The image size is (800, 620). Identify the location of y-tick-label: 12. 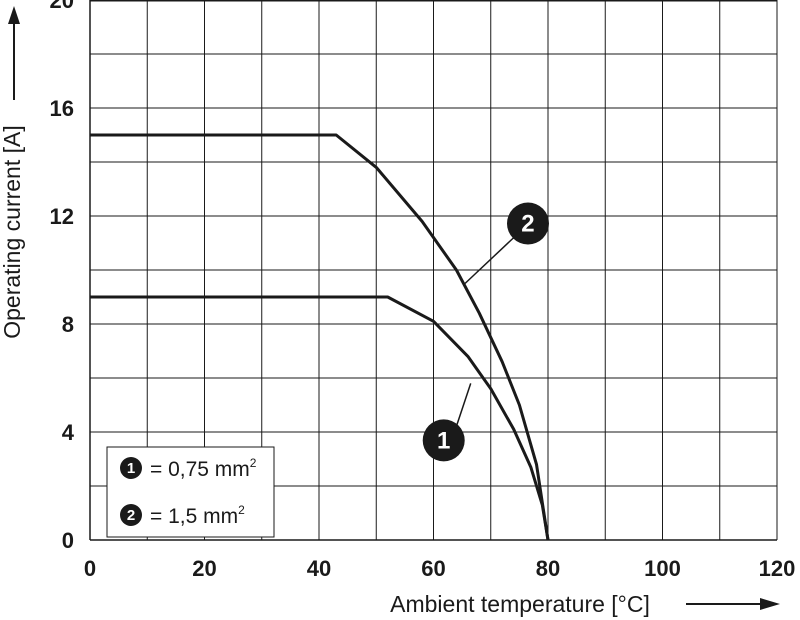
(62, 216).